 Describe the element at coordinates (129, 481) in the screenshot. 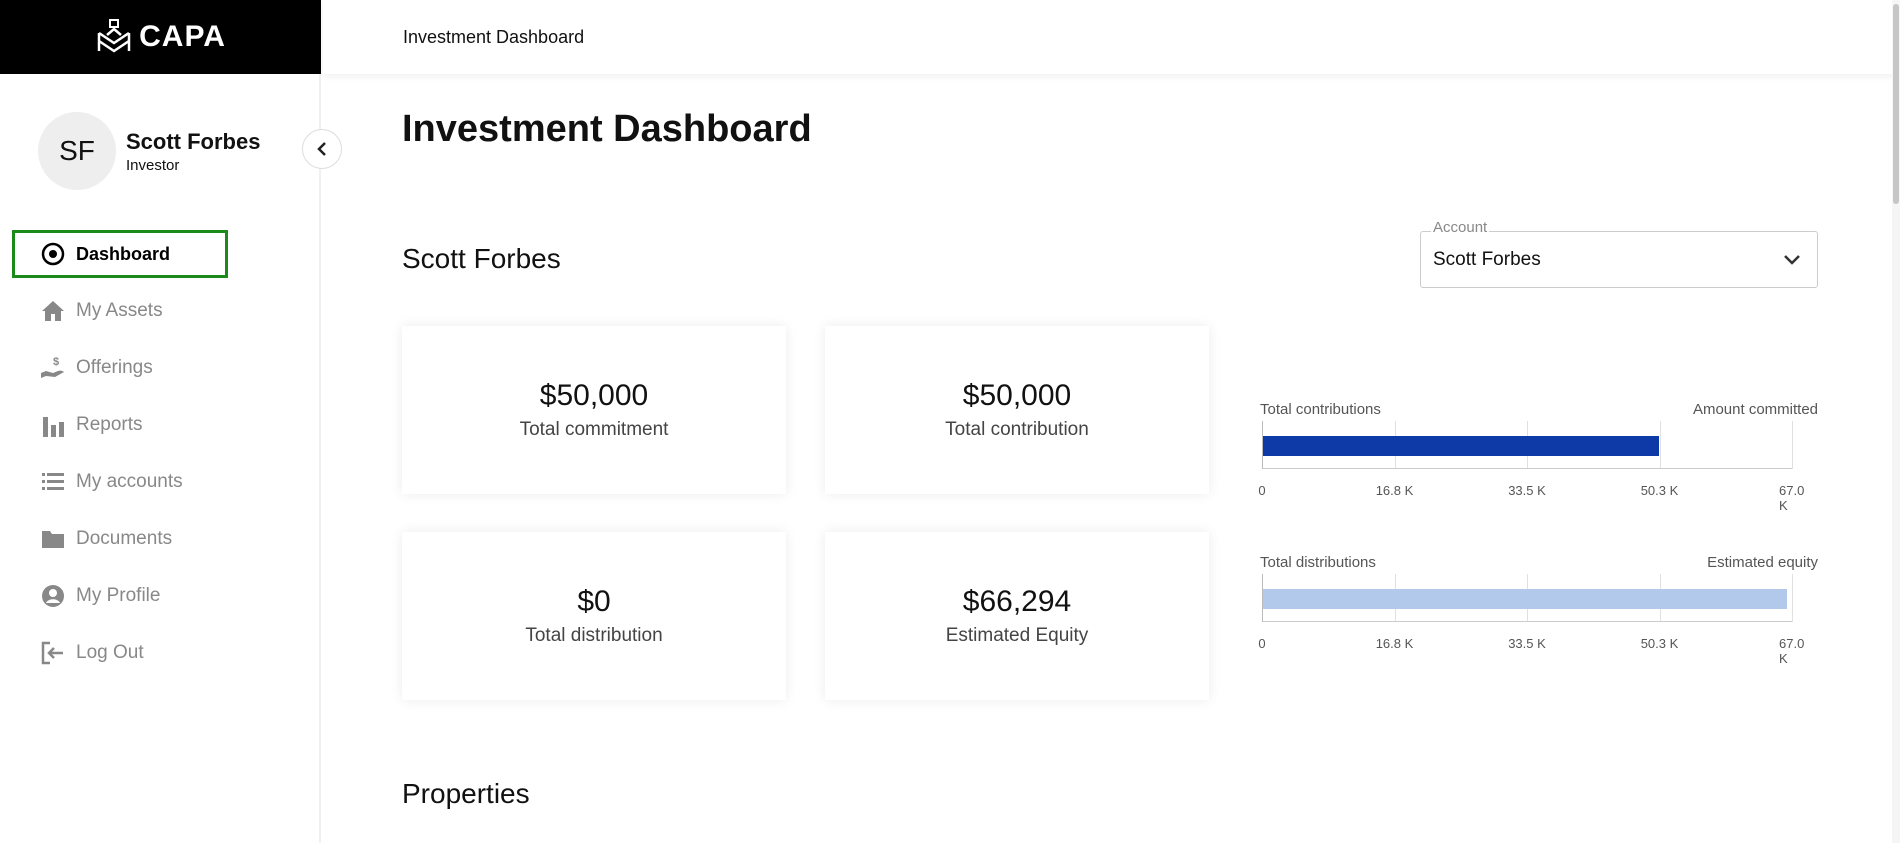

I see `sidebar-item-label: My accounts` at that location.